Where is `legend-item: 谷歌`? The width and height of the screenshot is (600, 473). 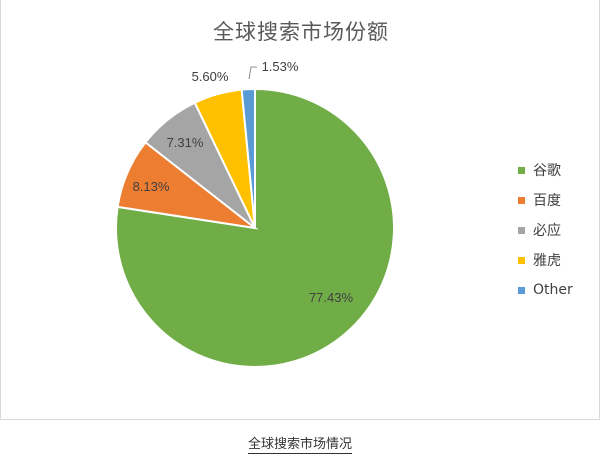 legend-item: 谷歌 is located at coordinates (545, 170).